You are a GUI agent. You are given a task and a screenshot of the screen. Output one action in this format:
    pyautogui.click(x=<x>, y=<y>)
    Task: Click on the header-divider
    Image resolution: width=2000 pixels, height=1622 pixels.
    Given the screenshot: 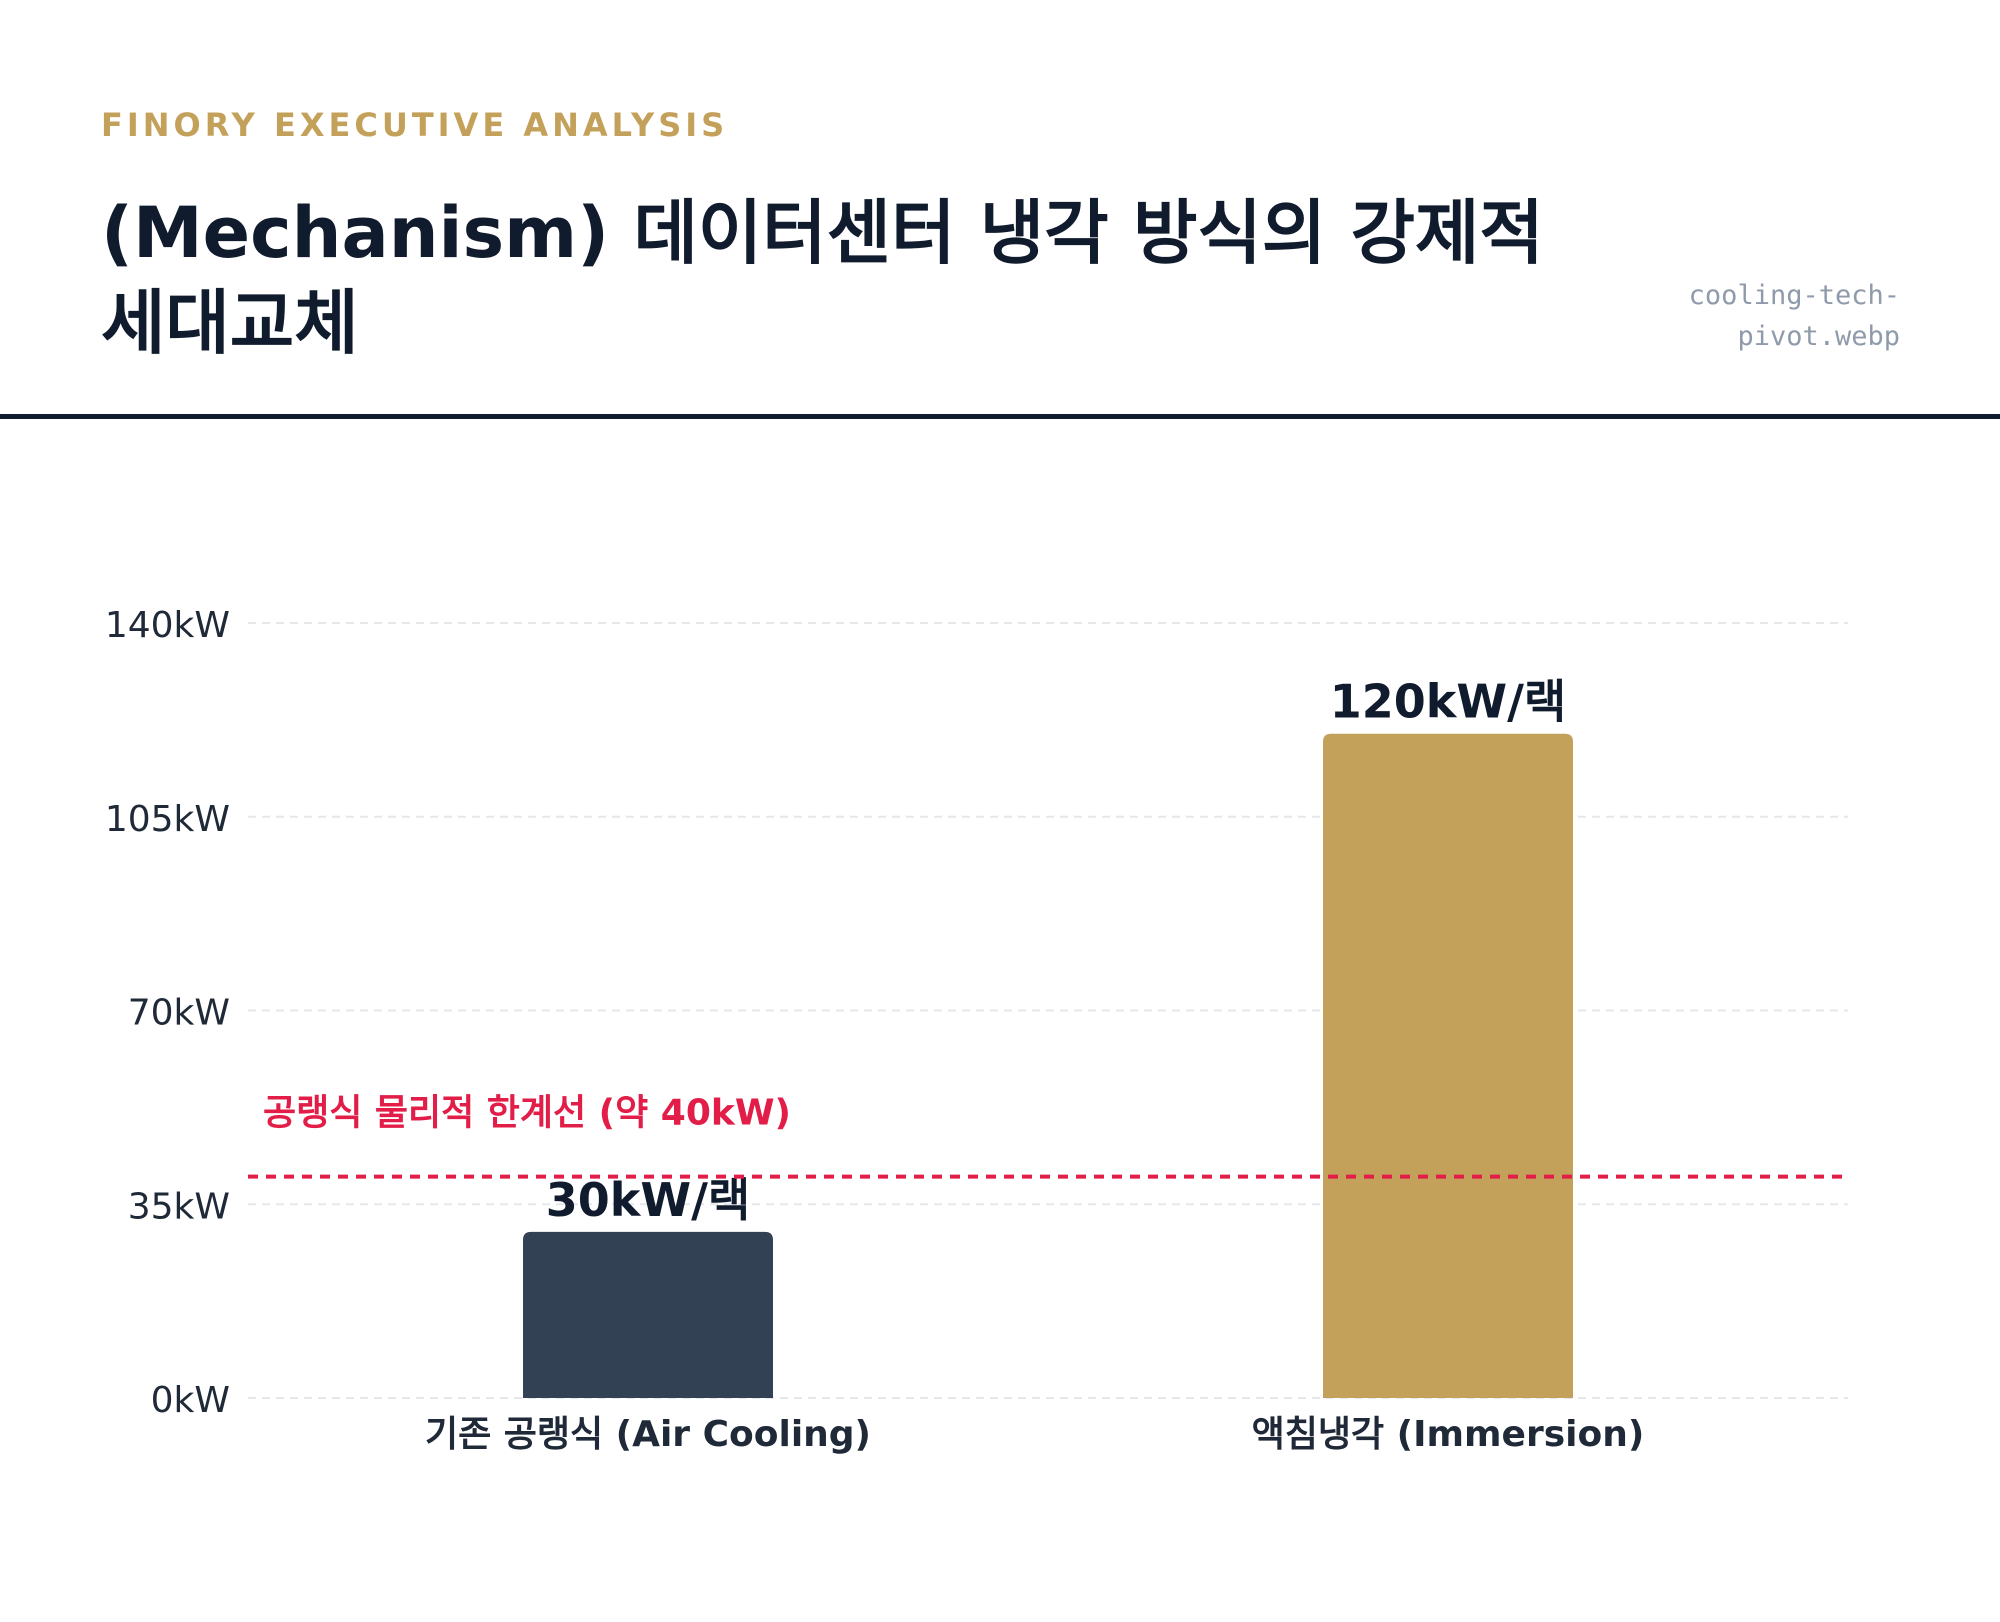 What is the action you would take?
    pyautogui.click(x=1000, y=416)
    